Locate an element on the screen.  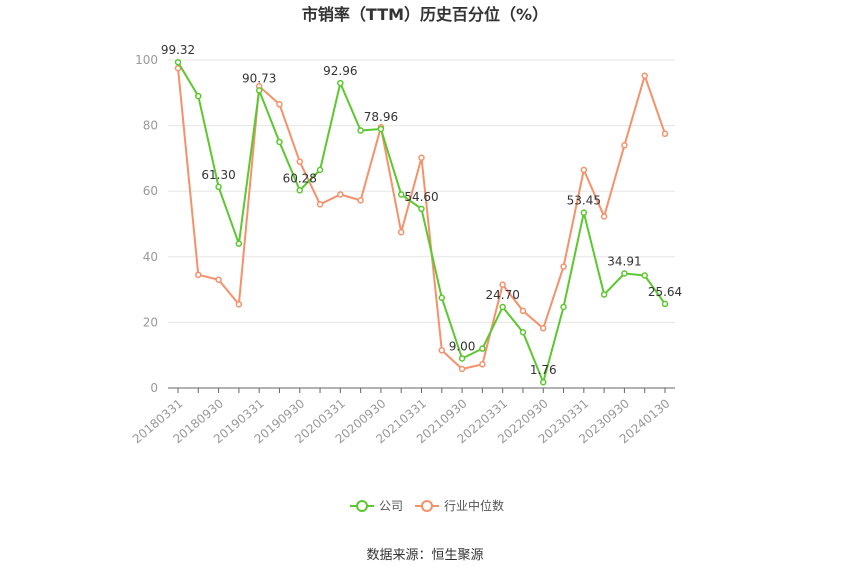
data-label: 60.28 is located at coordinates (300, 178).